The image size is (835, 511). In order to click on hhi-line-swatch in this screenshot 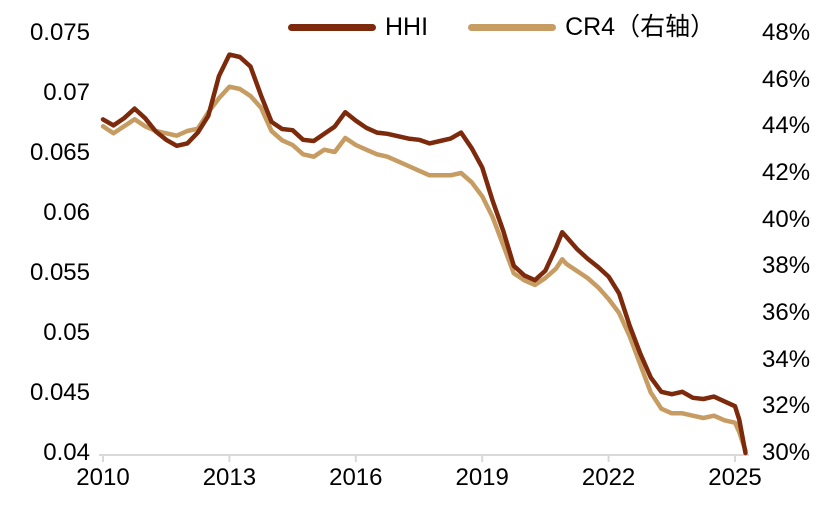, I will do `click(332, 27)`.